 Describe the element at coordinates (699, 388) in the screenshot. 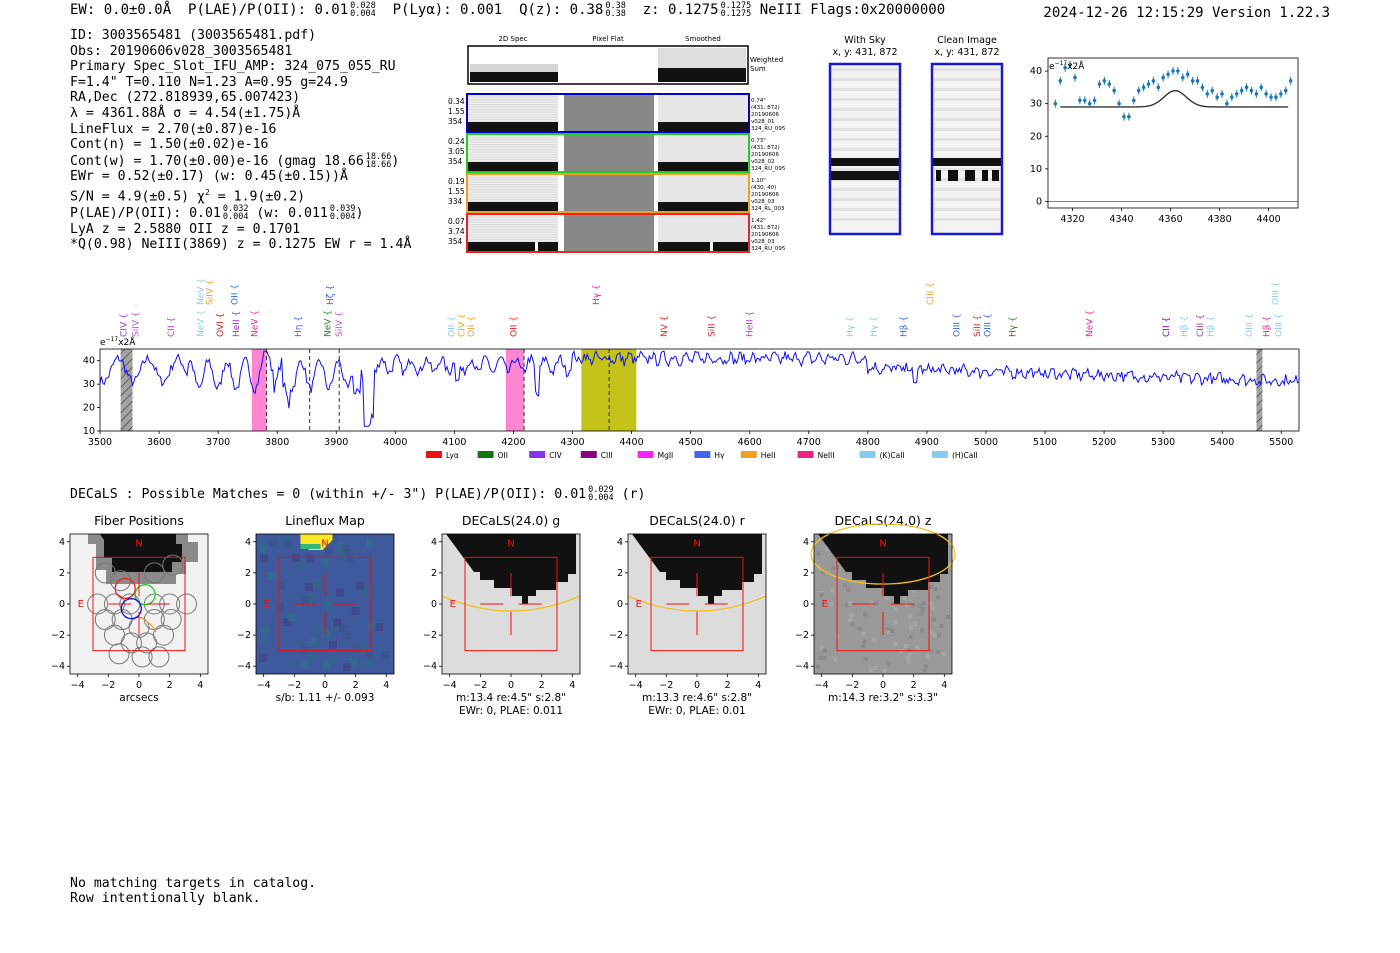

I see `spectrum-line` at that location.